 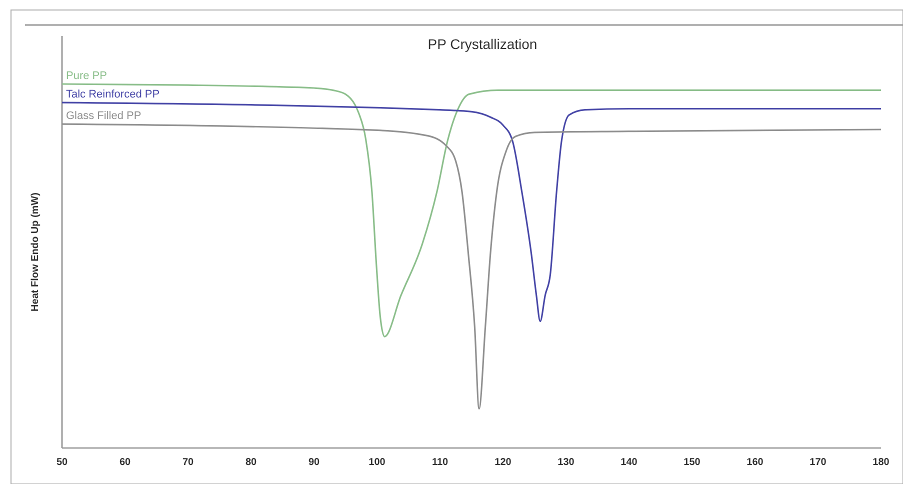 I want to click on chart-title: PP Crystallization, so click(x=483, y=44).